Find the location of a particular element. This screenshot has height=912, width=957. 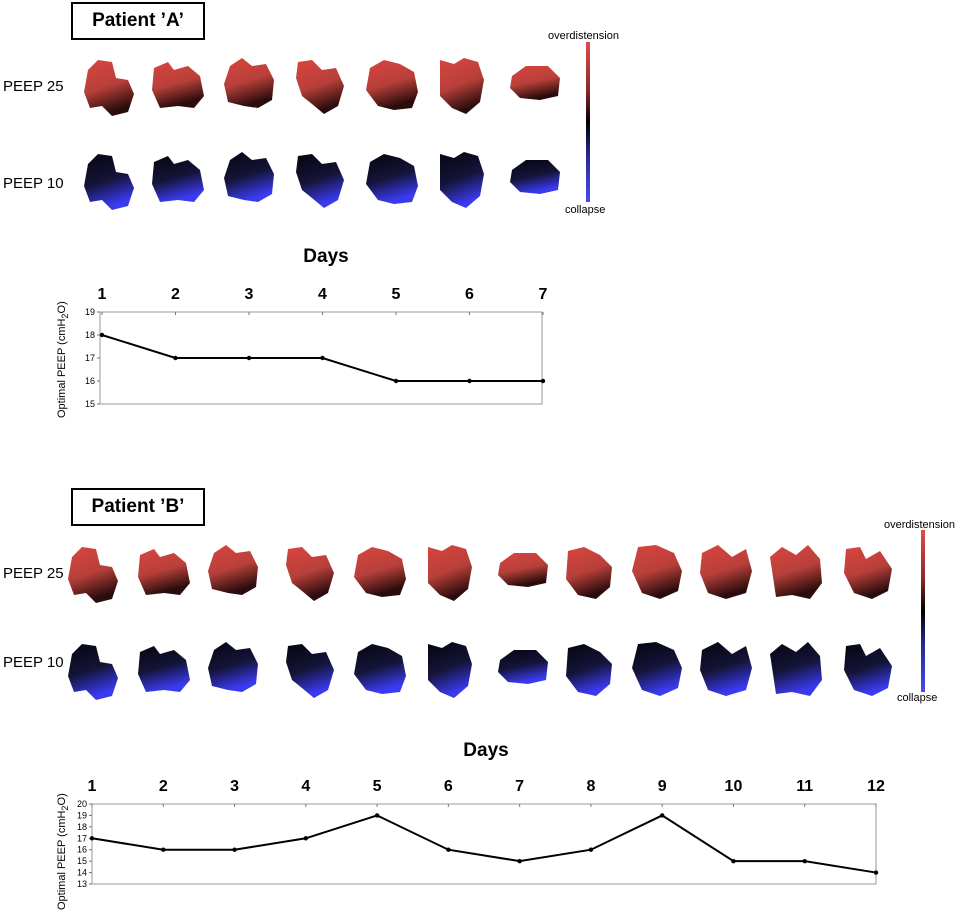

patient-a-scale-top-label: overdistension is located at coordinates (583, 36).